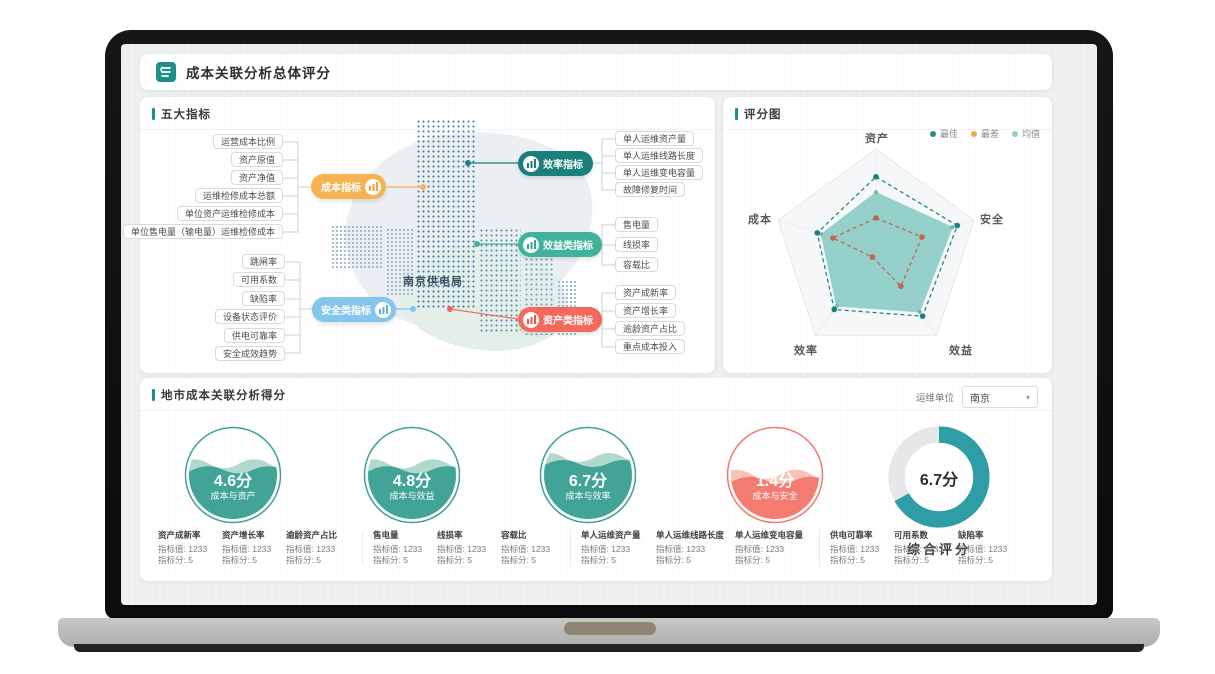 Image resolution: width=1215 pixels, height=674 pixels. What do you see at coordinates (596, 394) in the screenshot?
I see `panel-city-score-header: 地市成本关联分析得分` at bounding box center [596, 394].